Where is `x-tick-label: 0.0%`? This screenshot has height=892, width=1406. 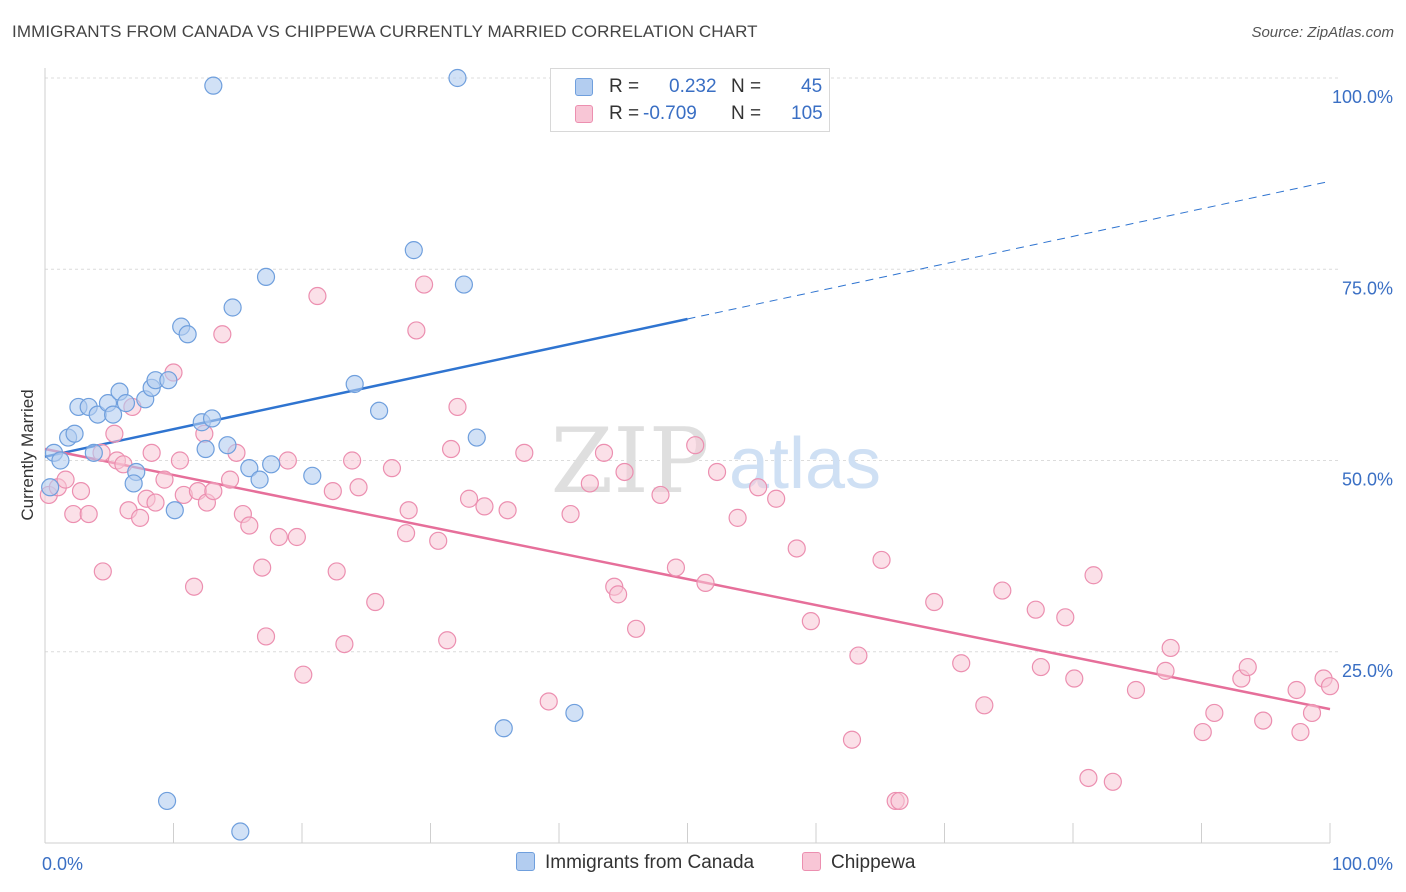
x-tick-label: 0.0% is located at coordinates (62, 864).